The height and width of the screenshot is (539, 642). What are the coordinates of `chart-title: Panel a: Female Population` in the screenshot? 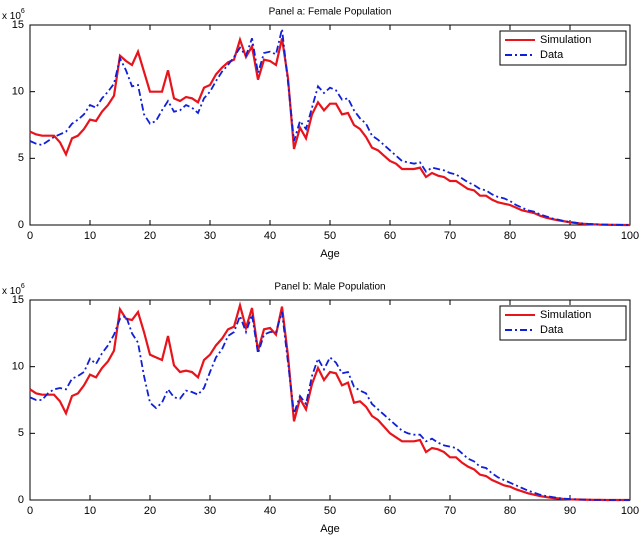 It's located at (330, 12).